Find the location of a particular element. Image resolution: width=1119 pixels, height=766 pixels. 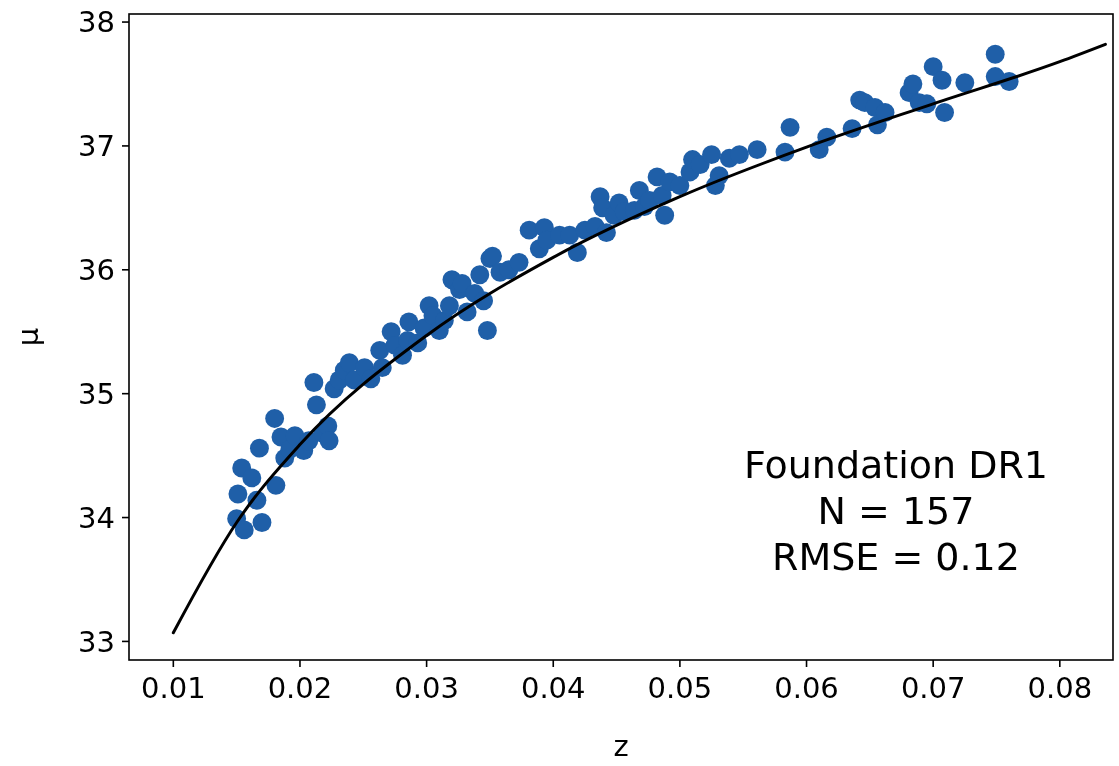

y-tick-label: 37 is located at coordinates (96, 146).